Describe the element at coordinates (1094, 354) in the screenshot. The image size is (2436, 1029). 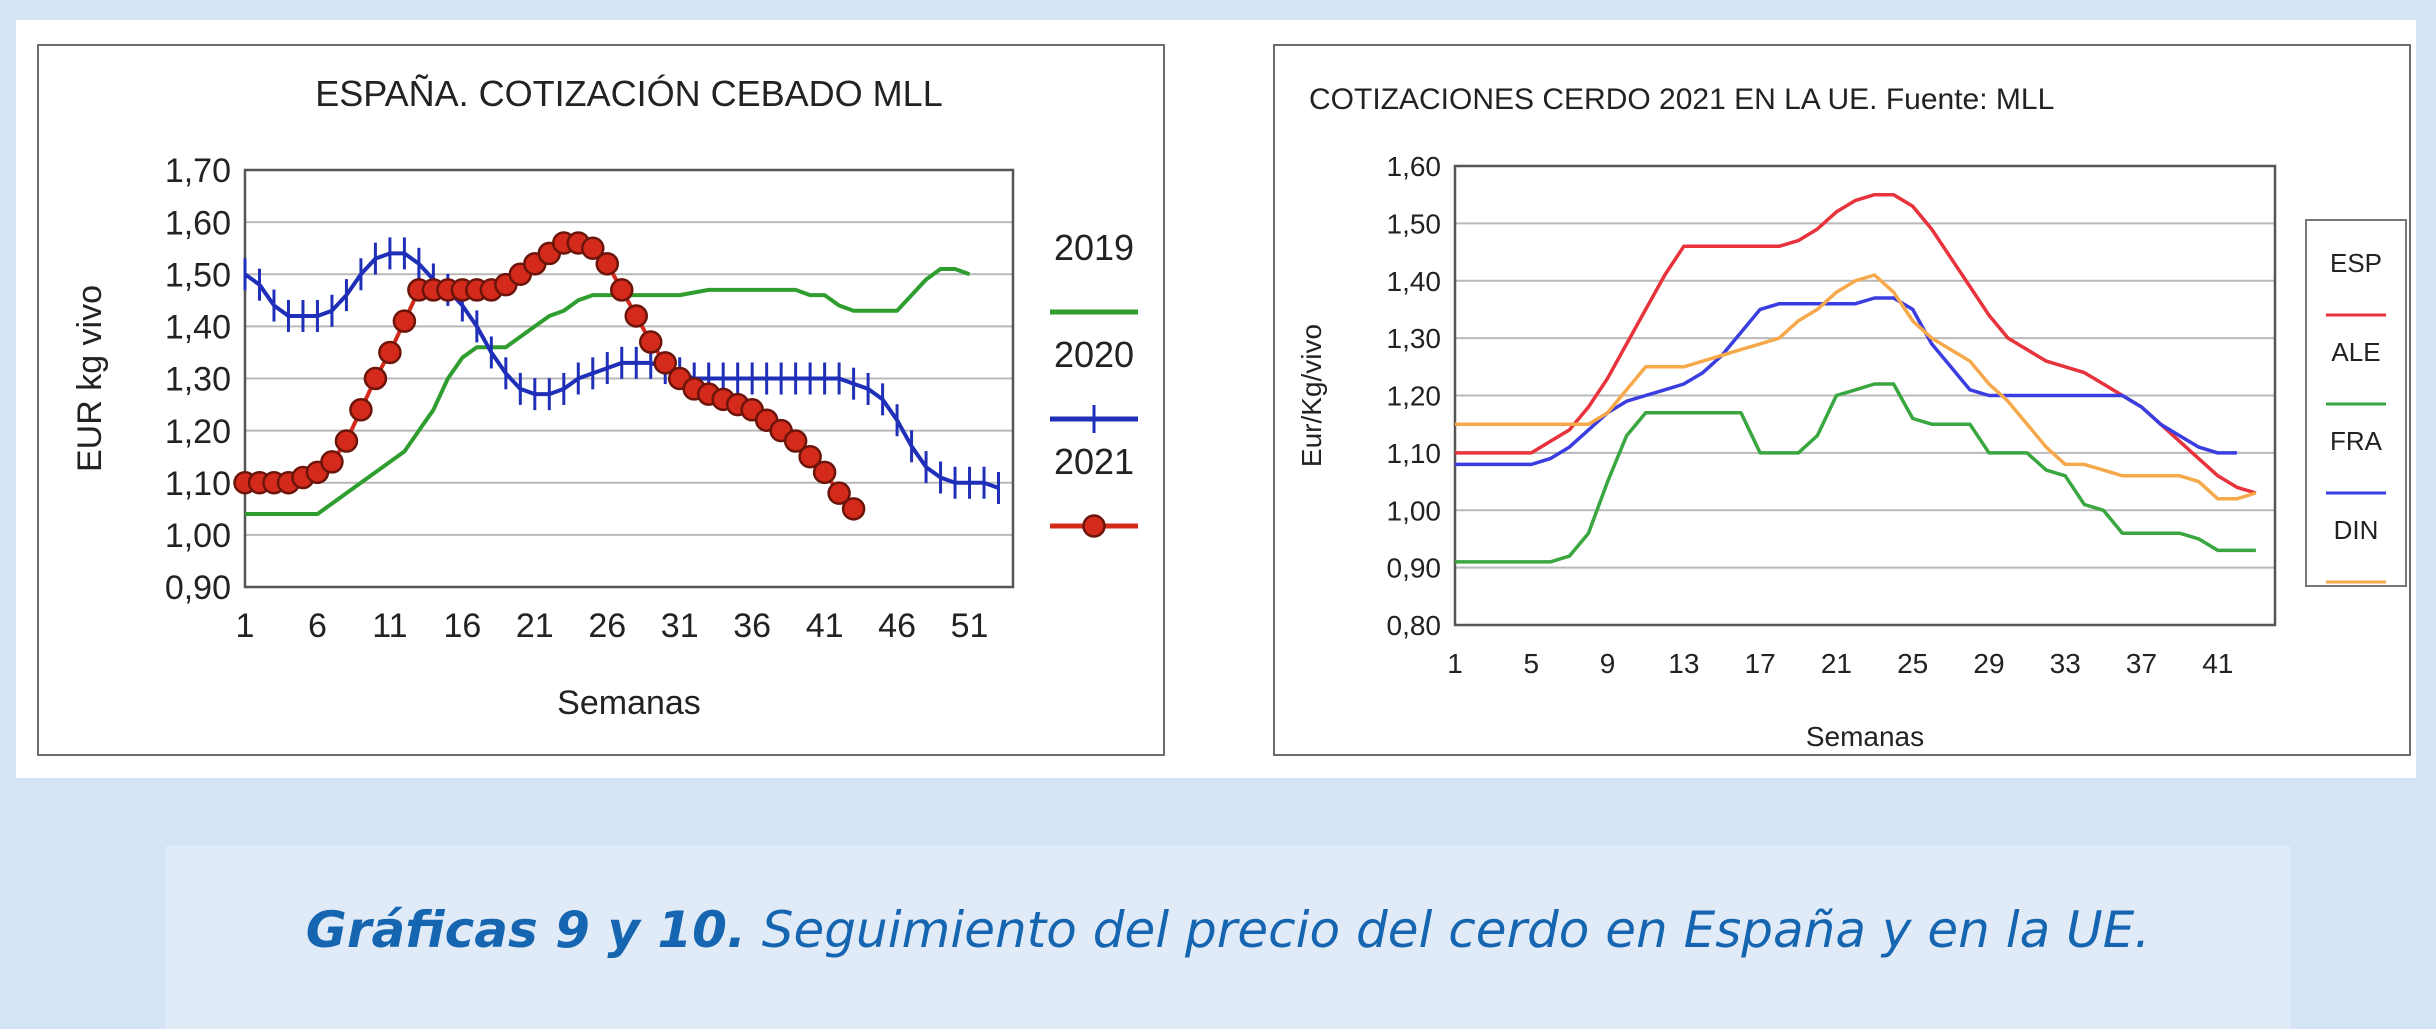
I see `legend-label-2020: 2020` at that location.